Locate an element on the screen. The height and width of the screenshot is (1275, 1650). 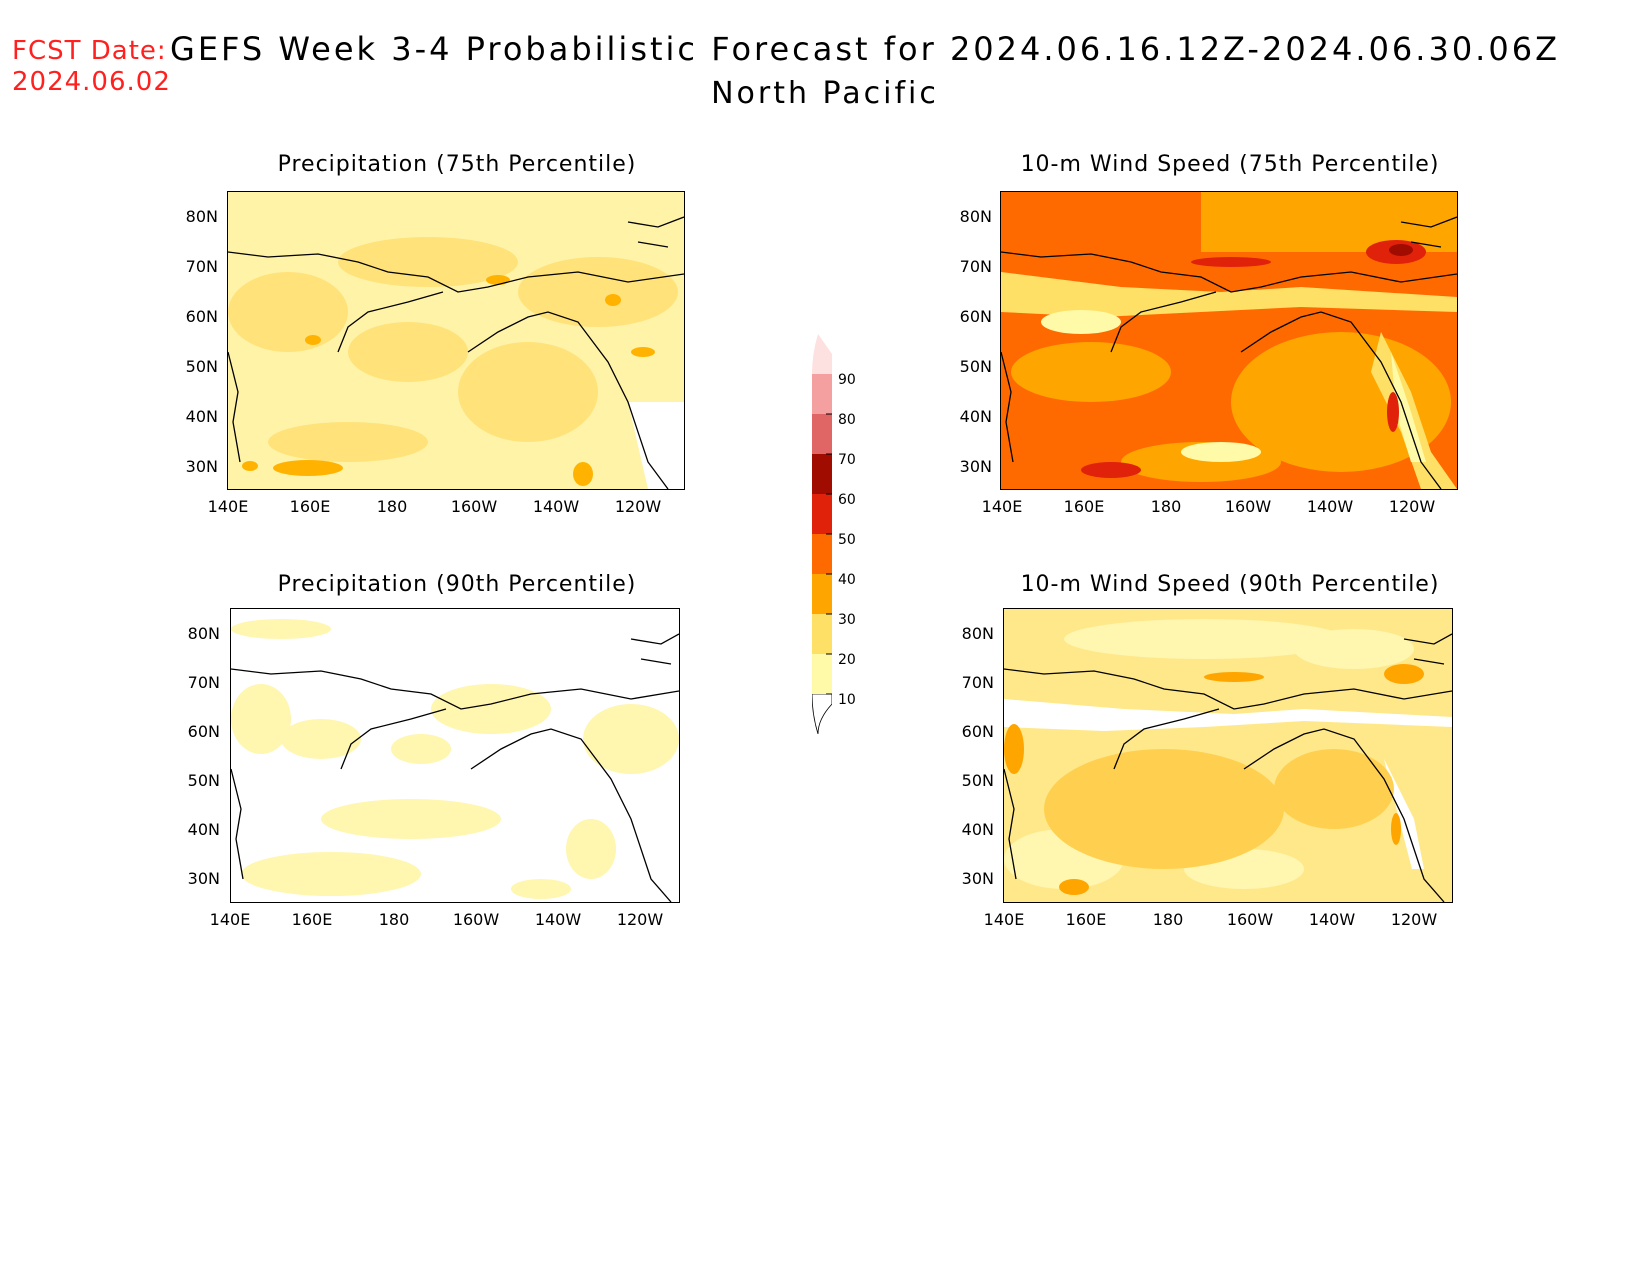
colorbar-label: 50 is located at coordinates (847, 540).